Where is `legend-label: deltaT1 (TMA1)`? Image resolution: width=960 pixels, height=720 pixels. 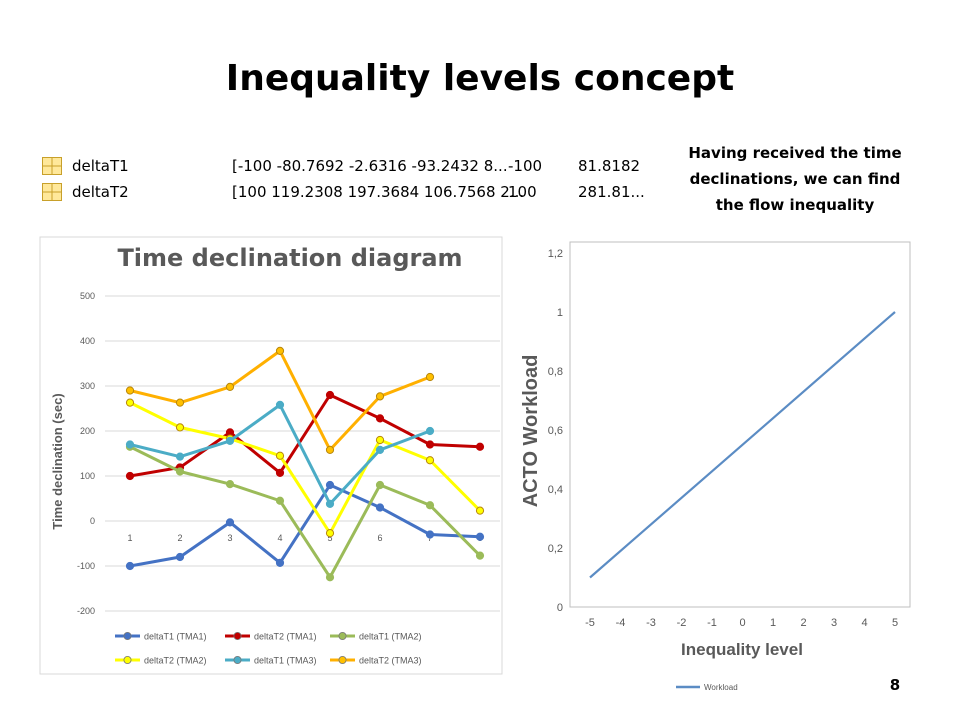 legend-label: deltaT1 (TMA1) is located at coordinates (175, 637).